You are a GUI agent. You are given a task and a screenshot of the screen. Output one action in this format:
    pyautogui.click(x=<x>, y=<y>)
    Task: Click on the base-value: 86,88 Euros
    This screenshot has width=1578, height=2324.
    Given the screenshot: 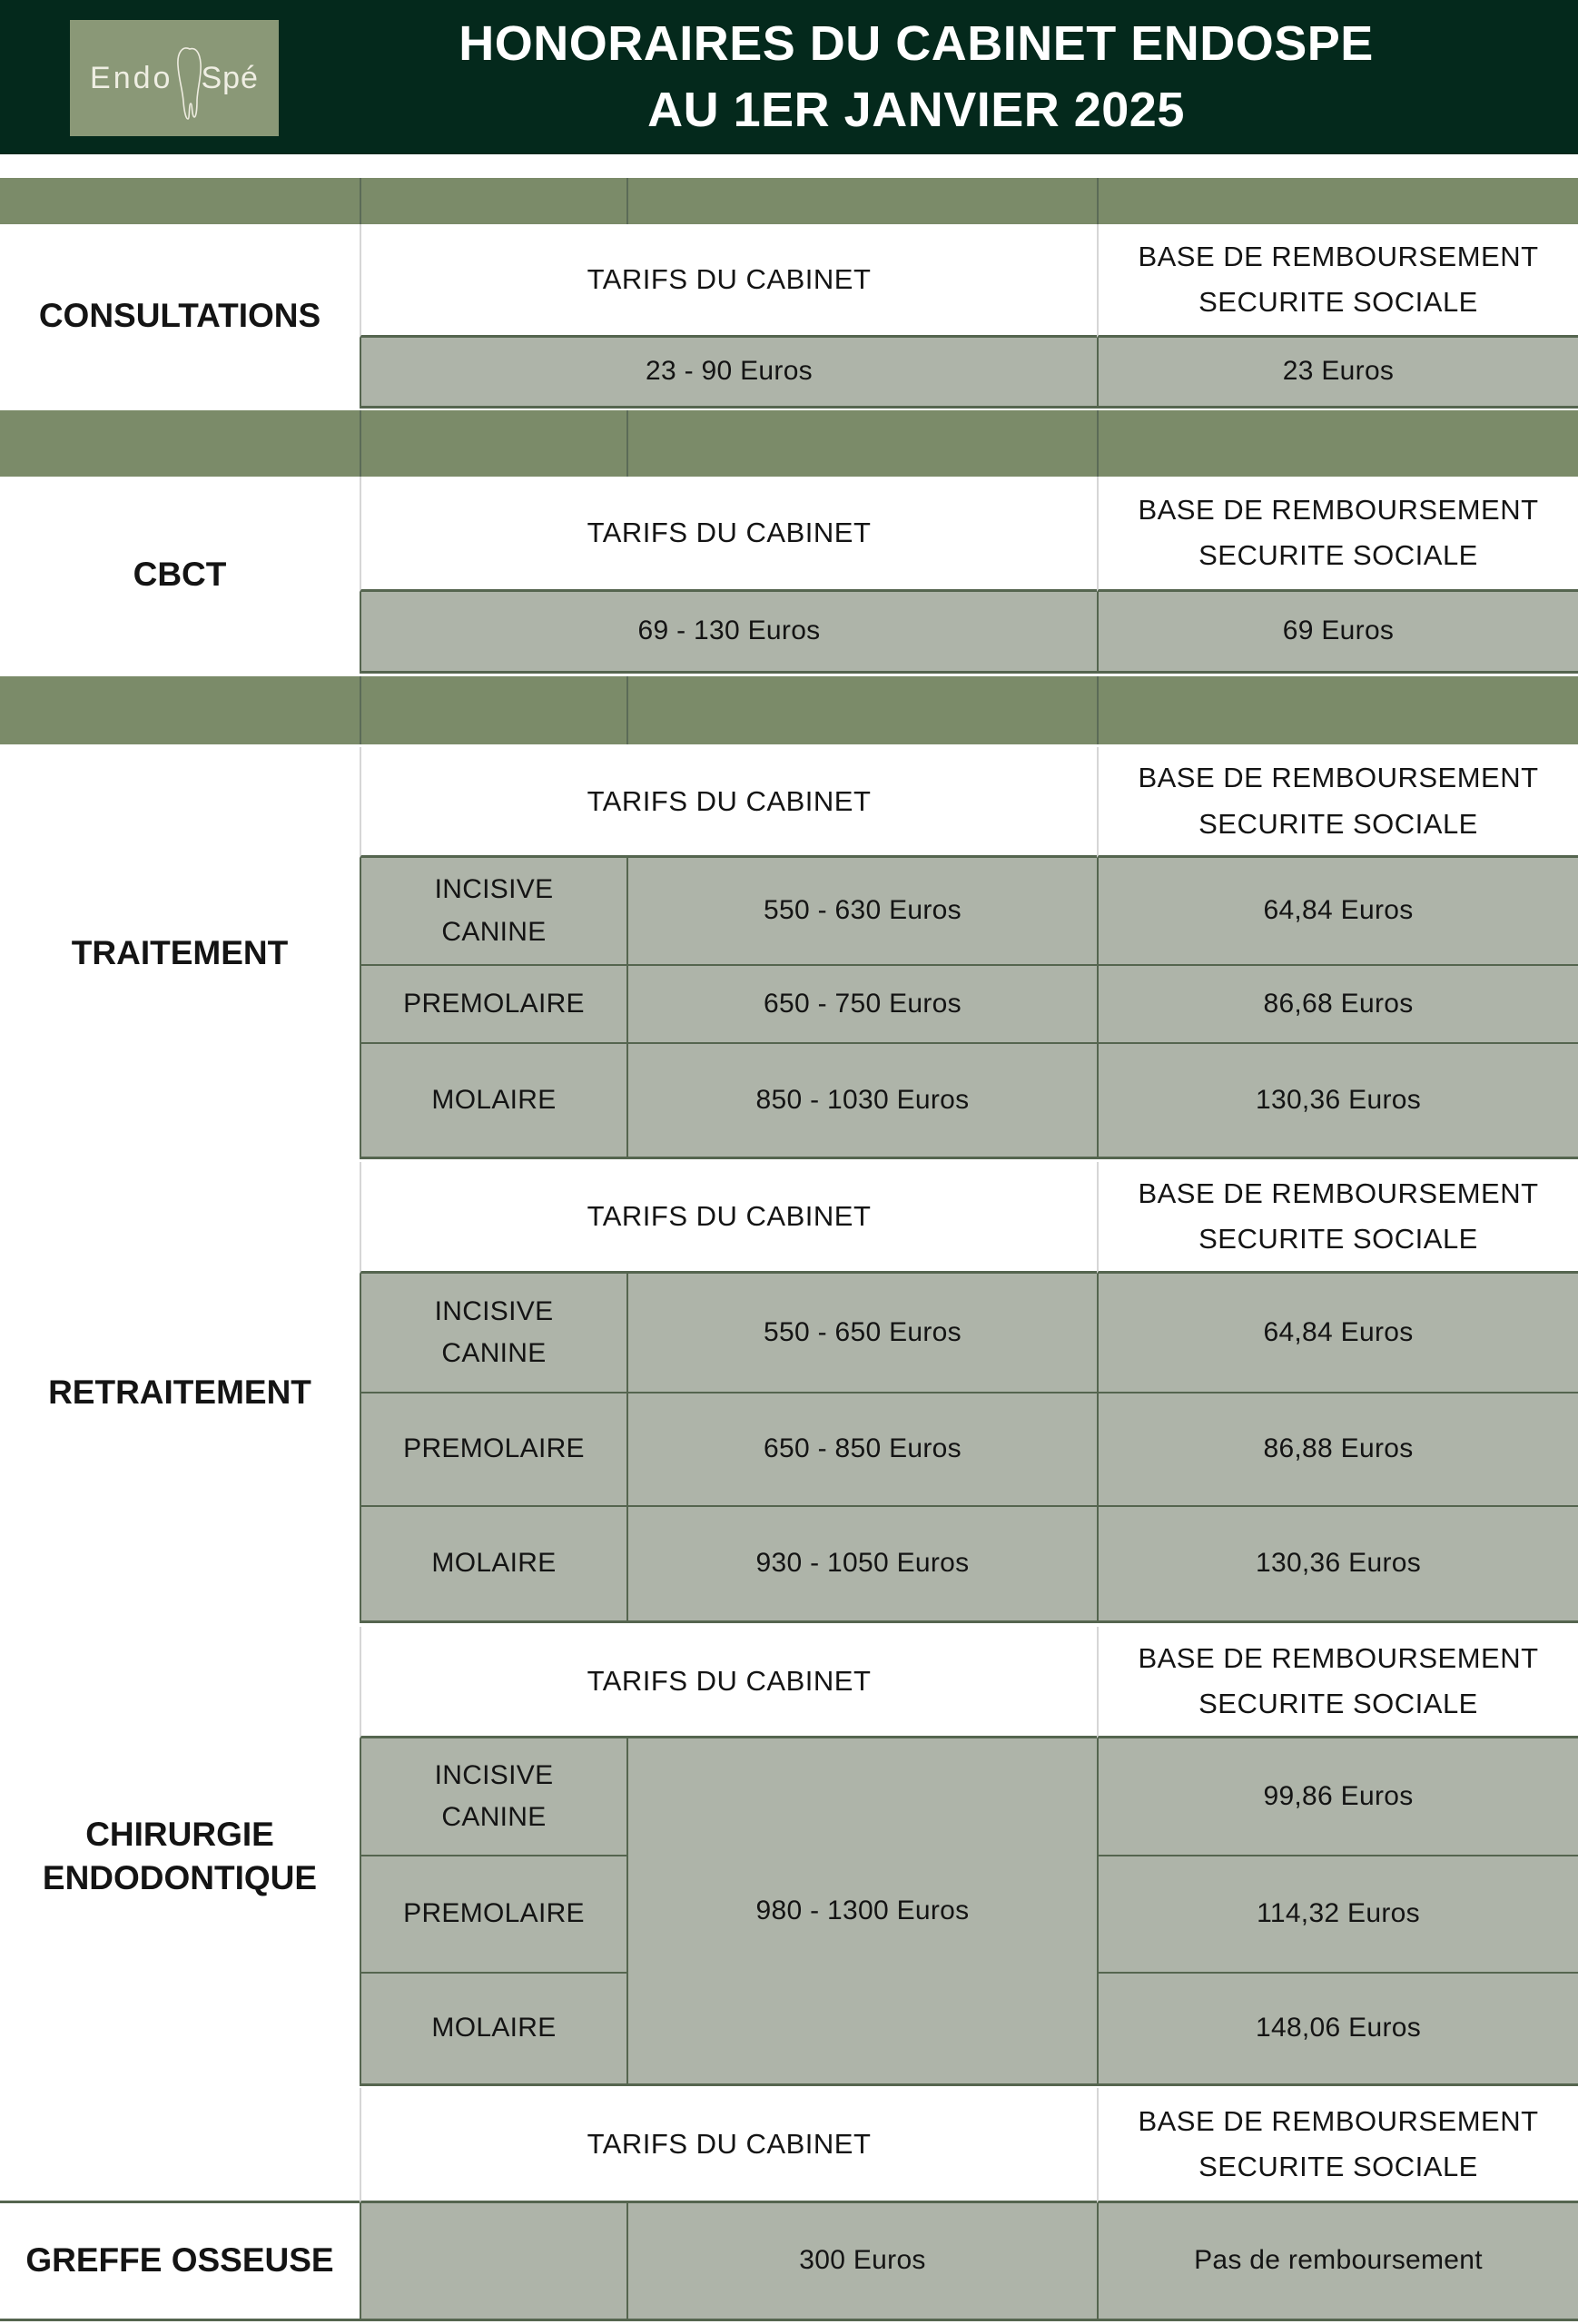 What is the action you would take?
    pyautogui.click(x=1339, y=1448)
    